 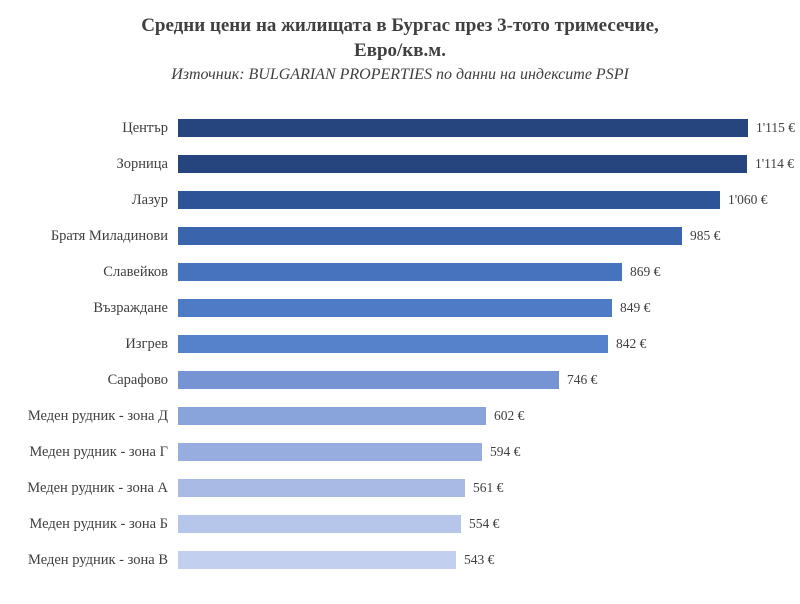 I want to click on value-label: 594 €, so click(x=505, y=452).